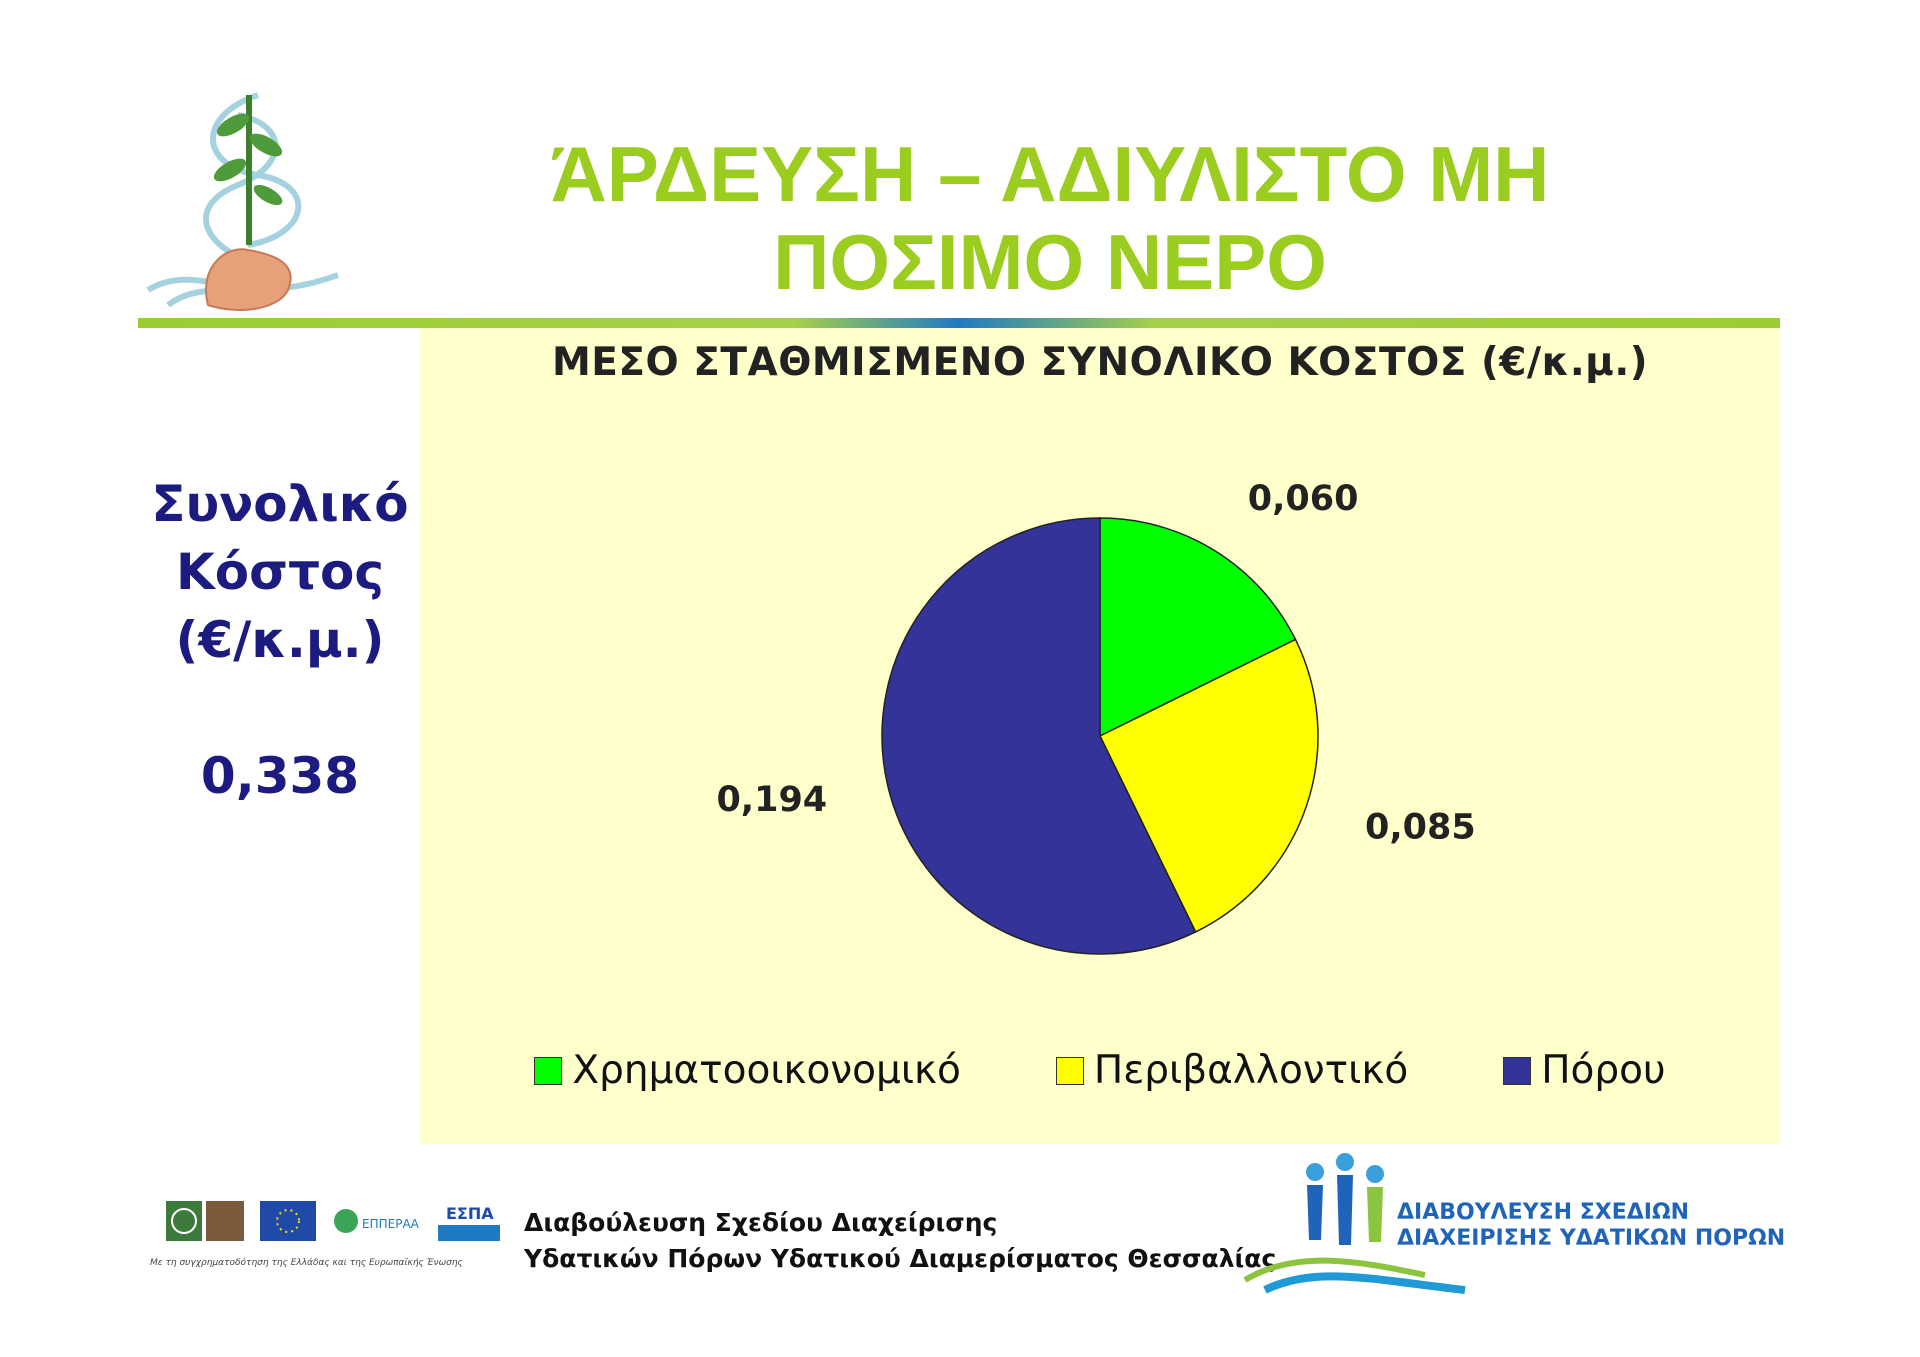 The height and width of the screenshot is (1357, 1920). I want to click on funding-logos: ΕΠΠΕΡΑΑ ΕΣΠΑ, so click(335, 1235).